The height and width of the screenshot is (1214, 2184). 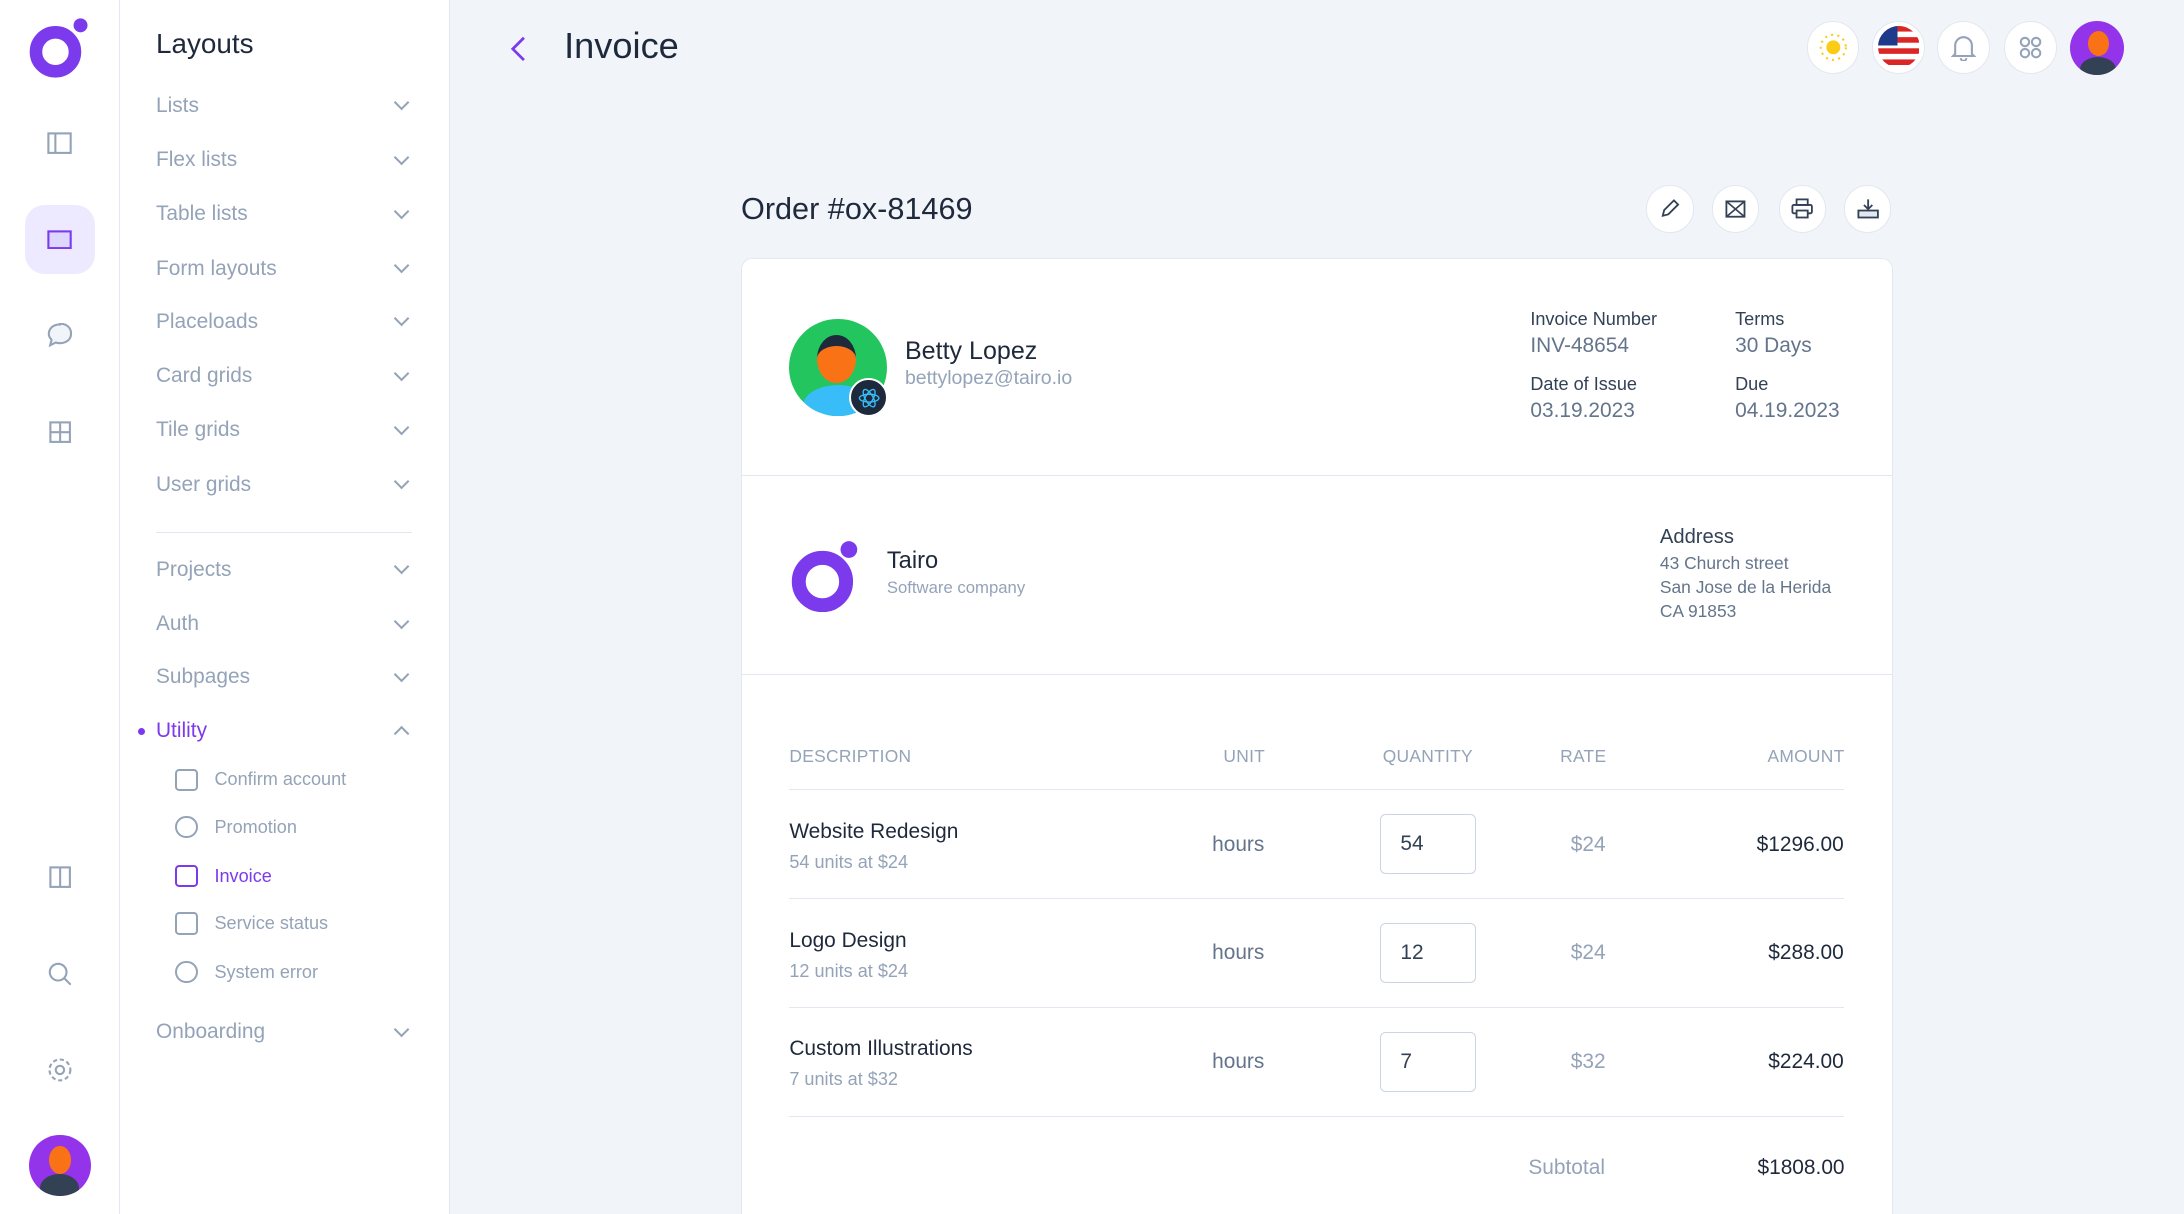 I want to click on customer-name: Betty Lopez, so click(x=971, y=350).